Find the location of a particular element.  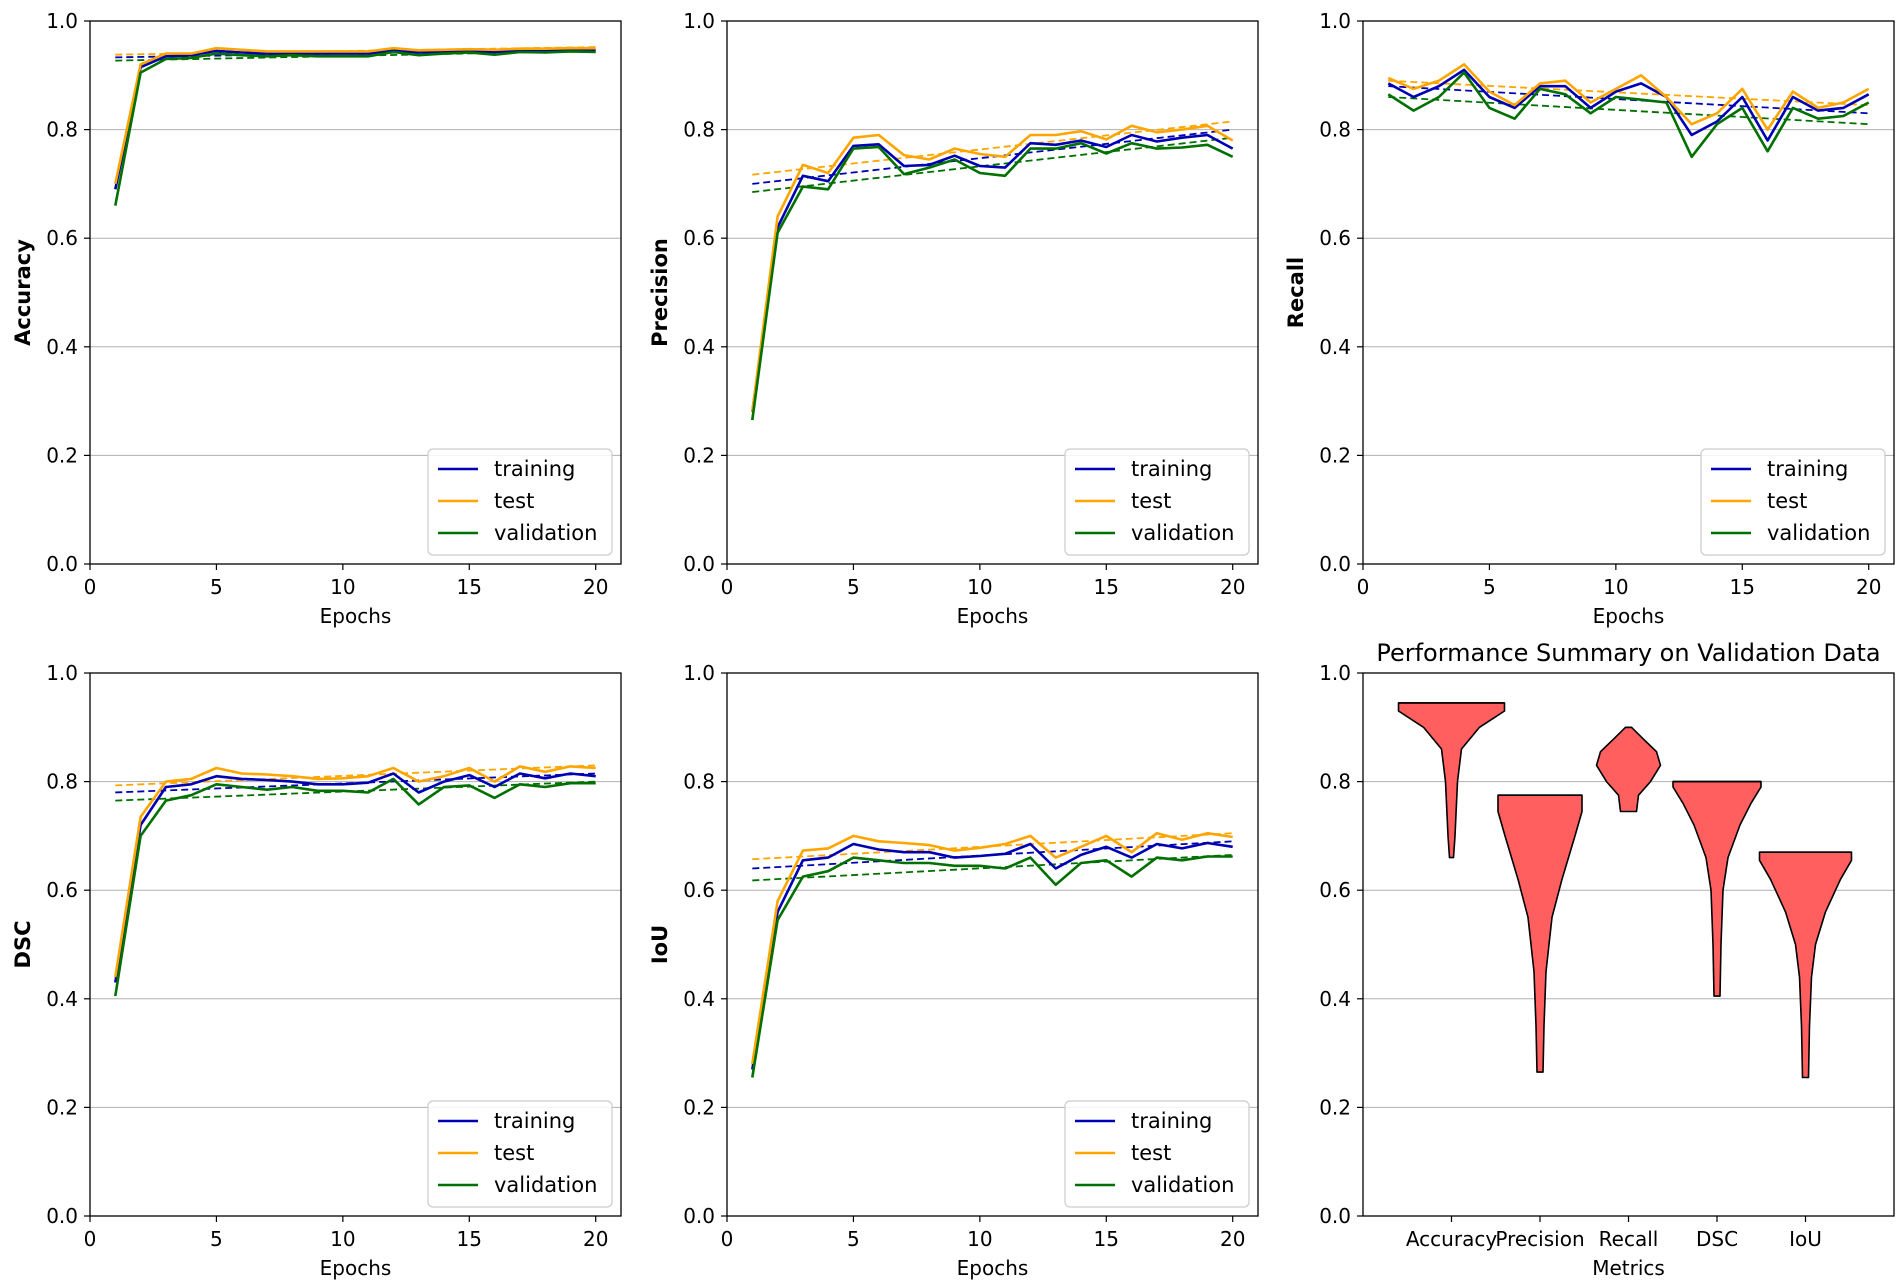

y-axis-label: IoU is located at coordinates (660, 944).